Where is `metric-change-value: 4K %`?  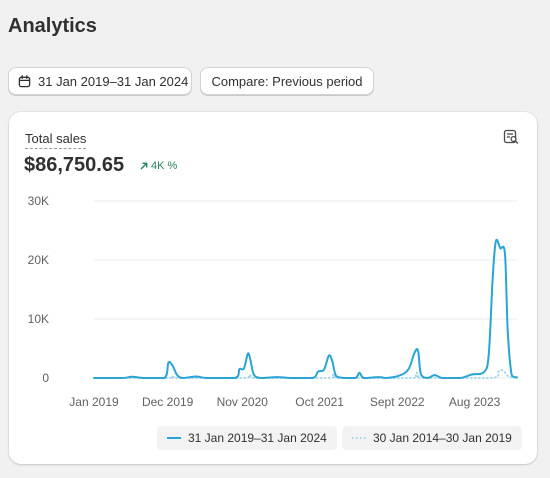
metric-change-value: 4K % is located at coordinates (164, 166).